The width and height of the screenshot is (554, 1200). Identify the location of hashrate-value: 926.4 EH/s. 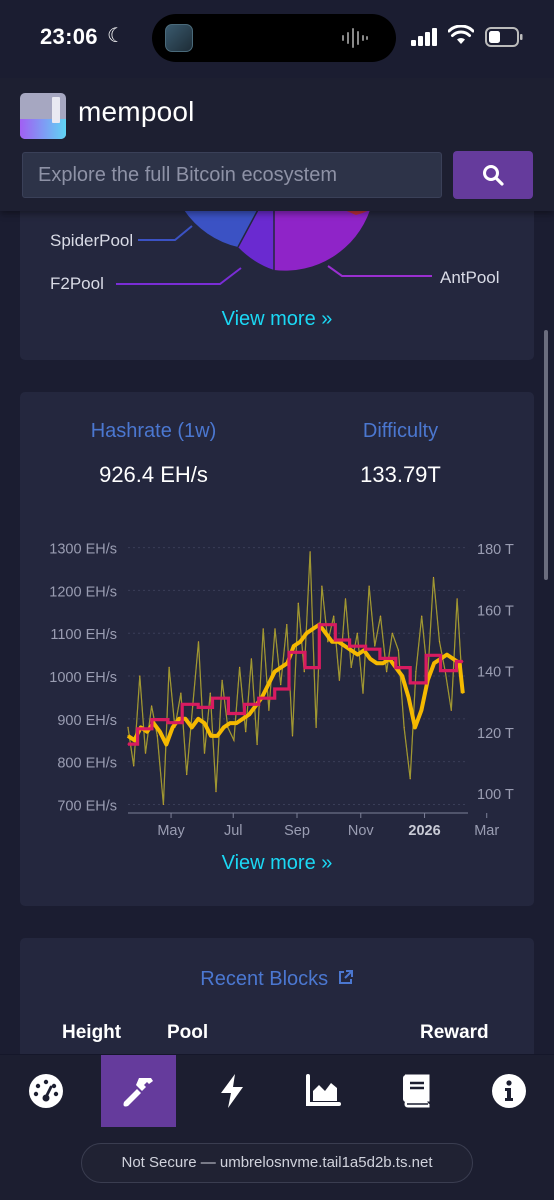
(153, 474).